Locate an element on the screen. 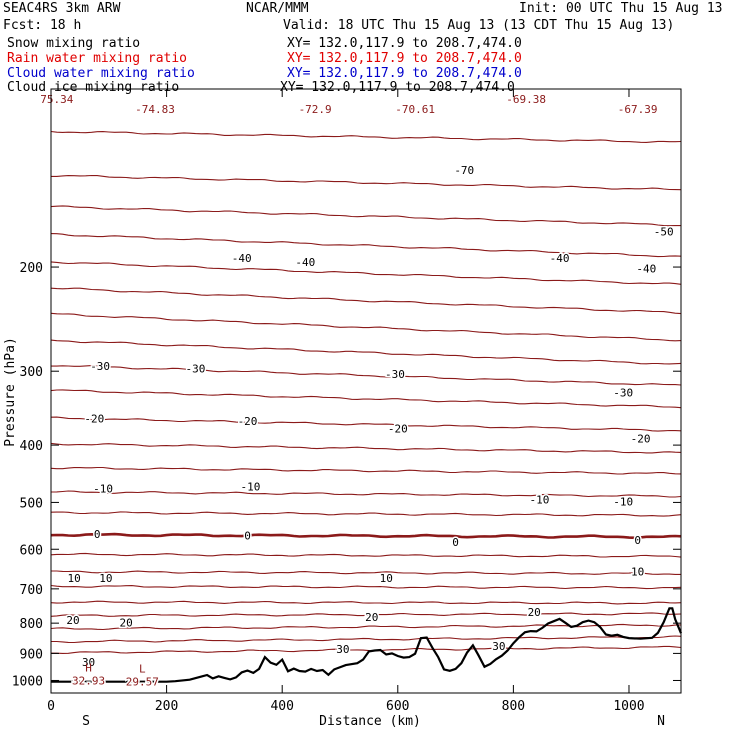  extremum-value: -70.61 is located at coordinates (415, 109).